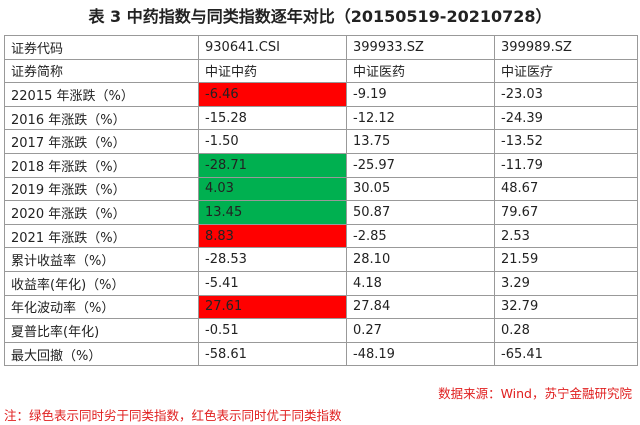  I want to click on table-cell: 13.75, so click(420, 141).